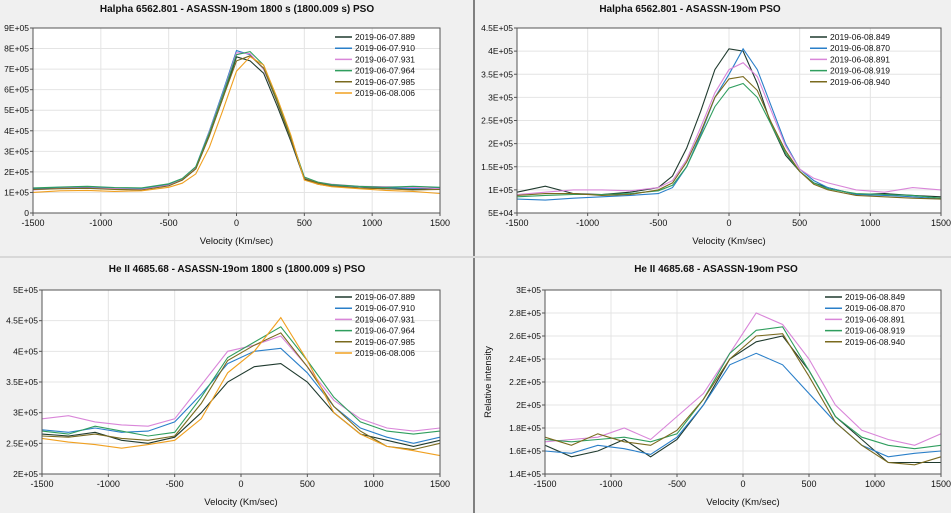  I want to click on legend-label: 2019-06-07.931, so click(385, 59).